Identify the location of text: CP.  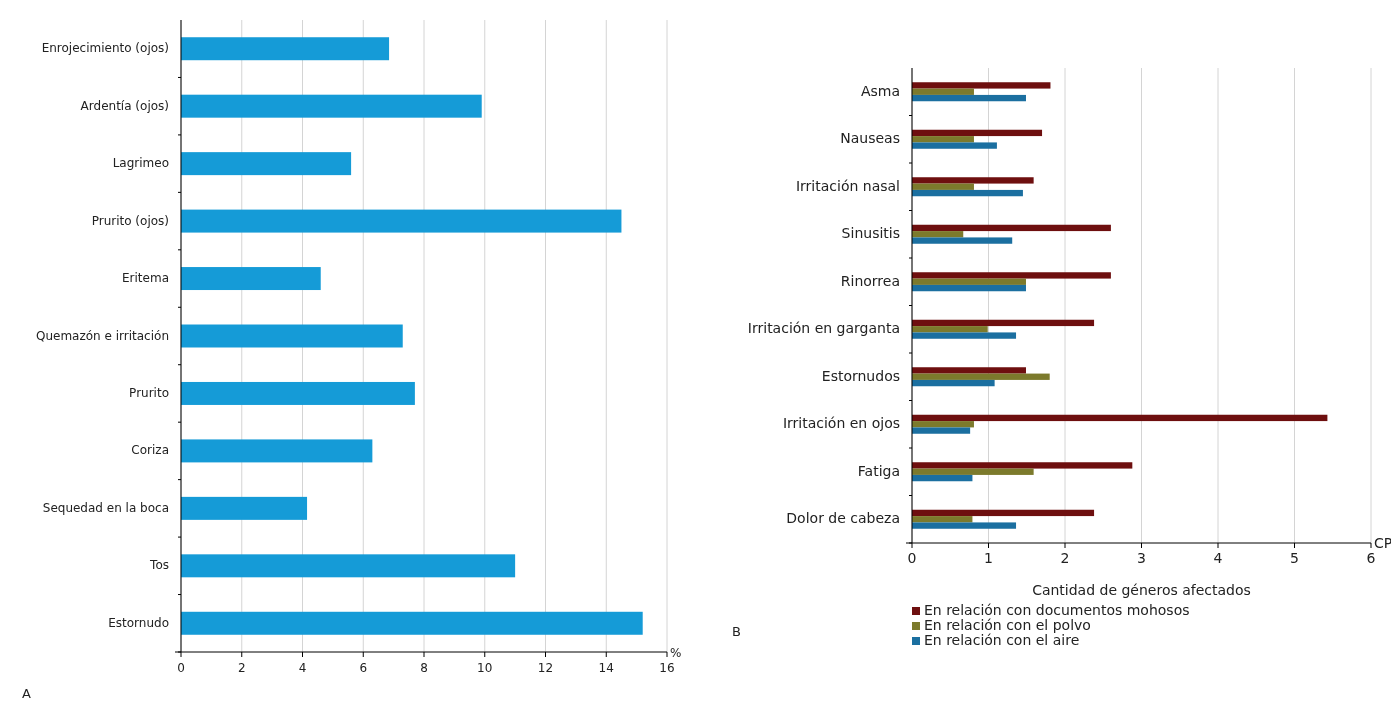
(1383, 543).